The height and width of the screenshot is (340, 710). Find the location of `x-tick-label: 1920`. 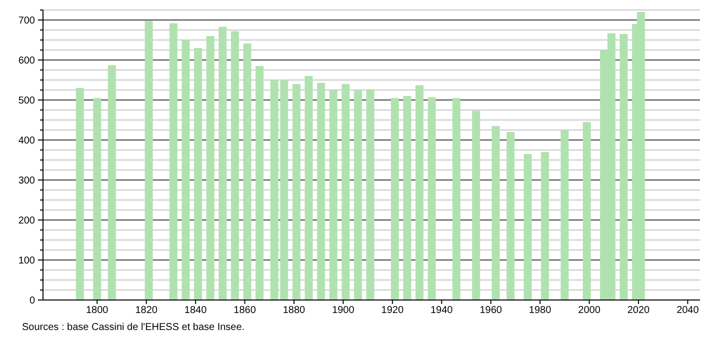

x-tick-label: 1920 is located at coordinates (392, 310).